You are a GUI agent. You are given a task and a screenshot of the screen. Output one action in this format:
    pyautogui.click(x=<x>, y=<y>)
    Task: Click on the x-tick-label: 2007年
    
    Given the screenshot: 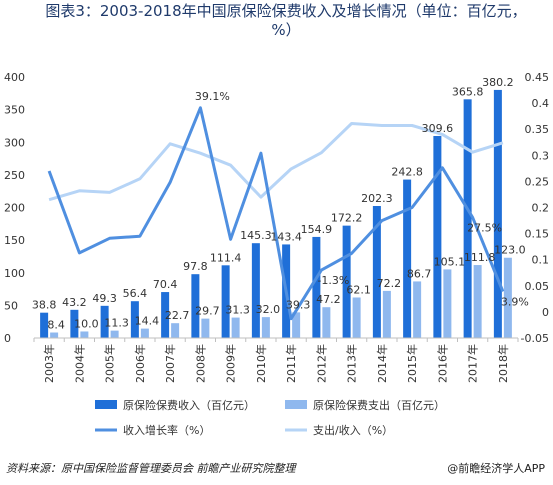 What is the action you would take?
    pyautogui.click(x=170, y=363)
    